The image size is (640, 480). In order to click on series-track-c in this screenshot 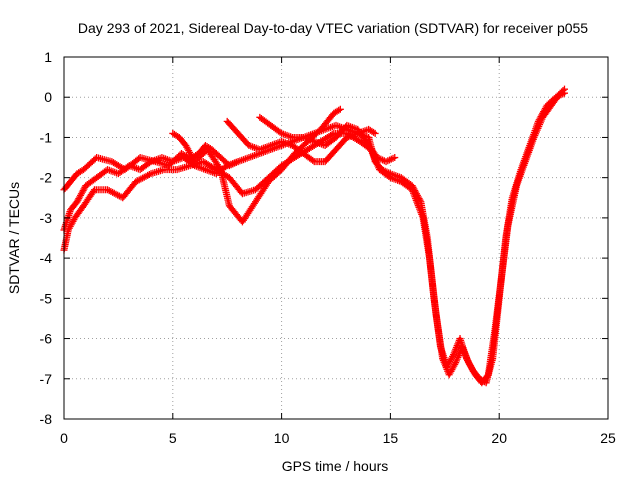, I will do `click(202, 165)`.